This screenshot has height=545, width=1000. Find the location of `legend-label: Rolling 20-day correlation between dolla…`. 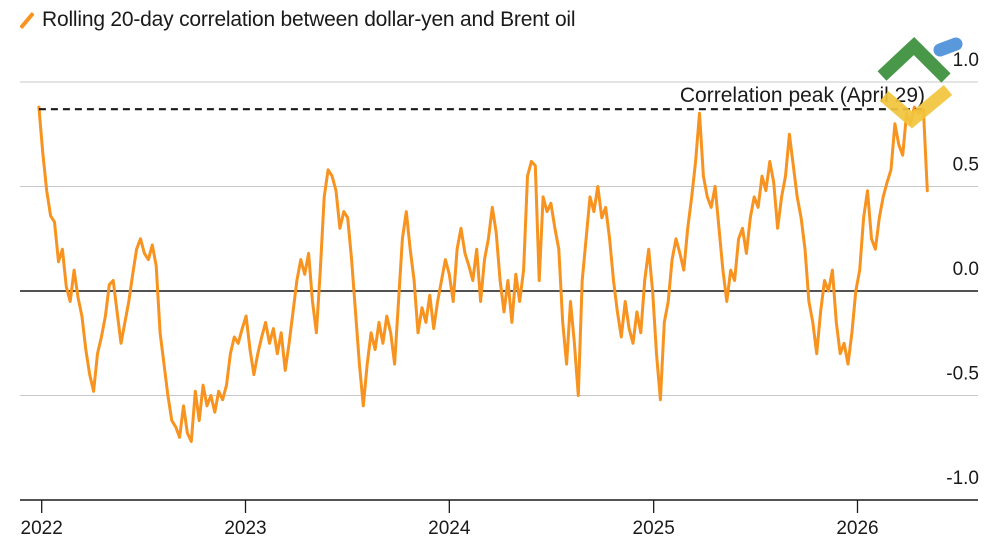

legend-label: Rolling 20-day correlation between dolla… is located at coordinates (309, 19).